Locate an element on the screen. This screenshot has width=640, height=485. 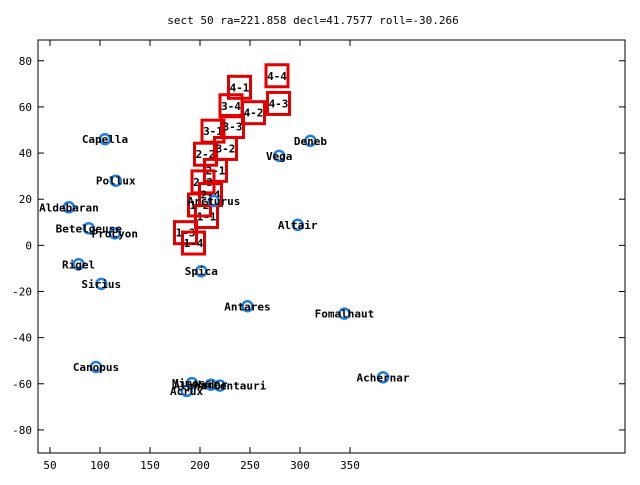
star-label-aldebaran: Aldebaran is located at coordinates (69, 207).